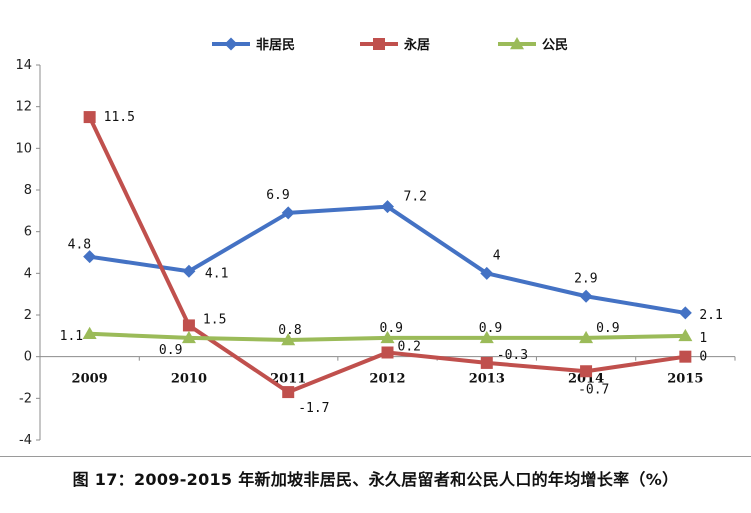 The image size is (751, 513). I want to click on data-label: 2.9, so click(585, 278).